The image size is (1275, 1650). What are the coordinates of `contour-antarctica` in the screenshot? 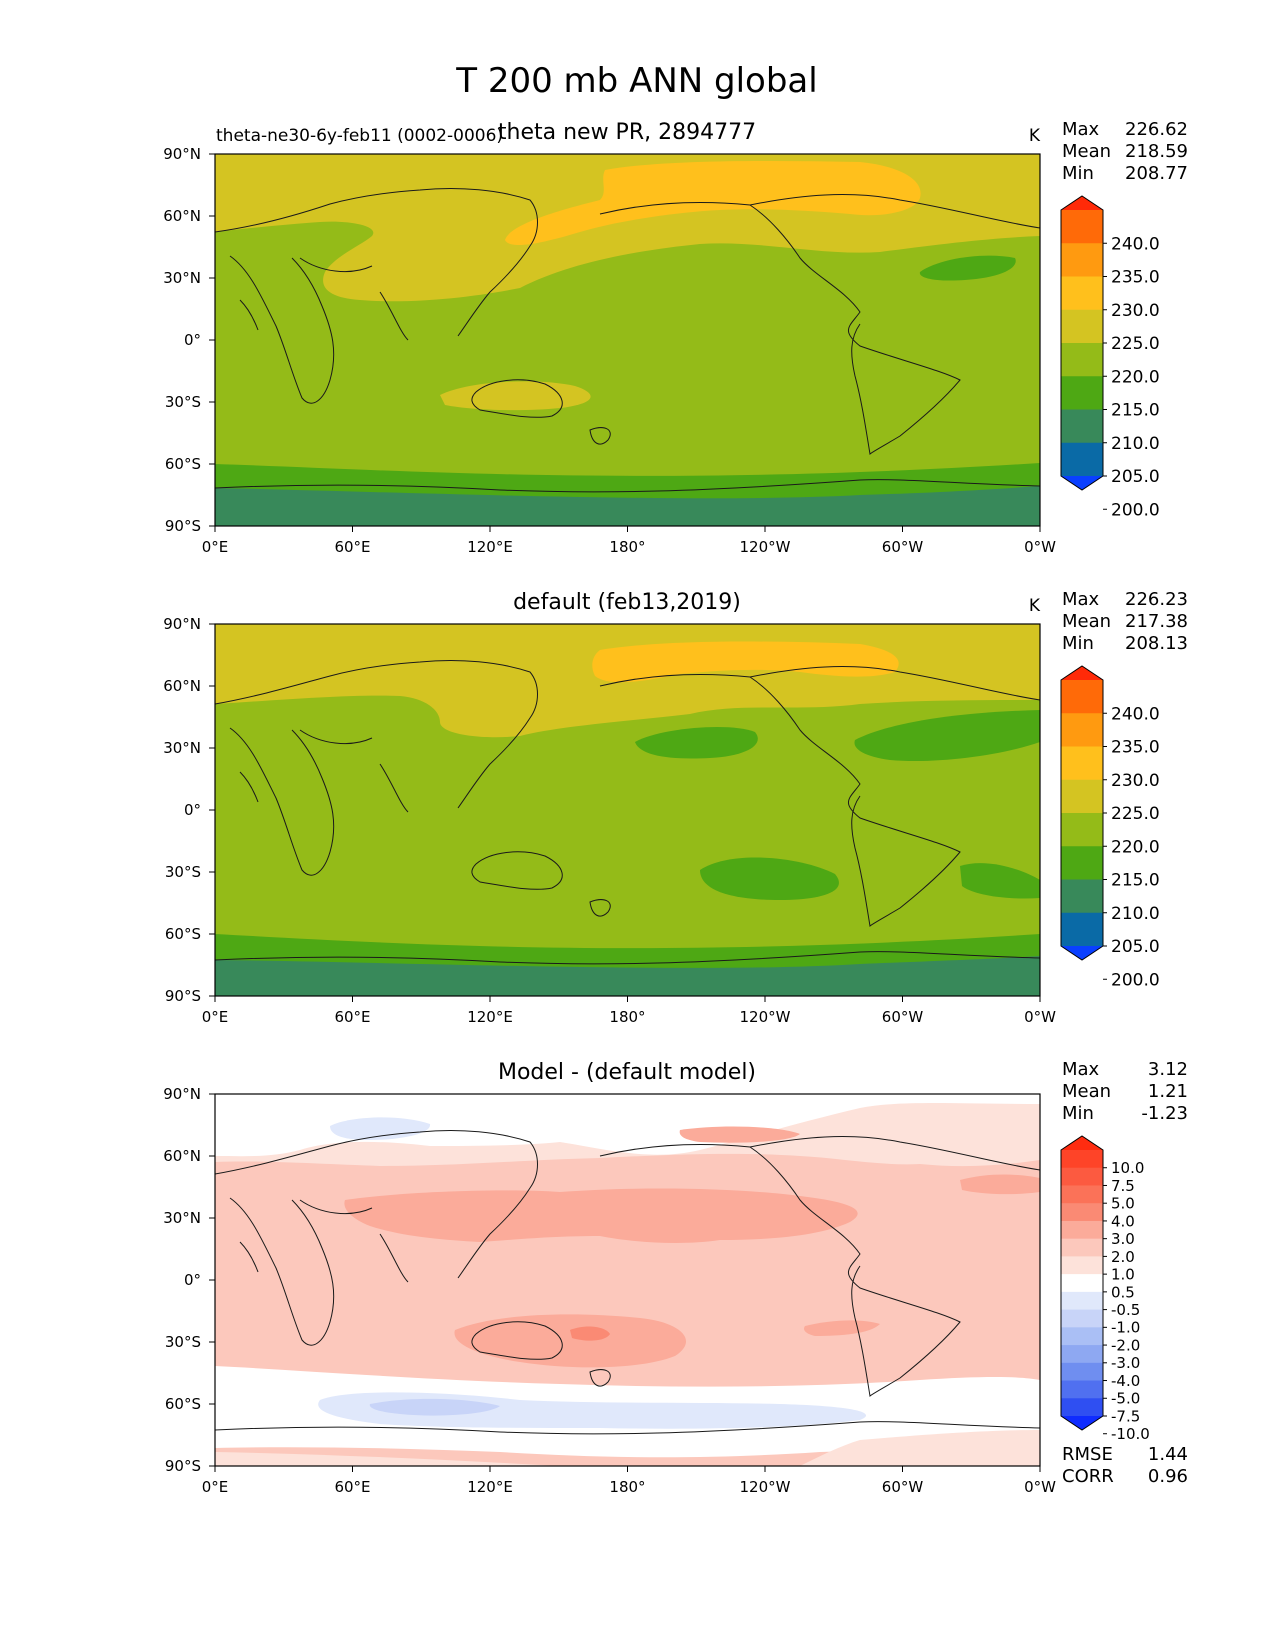 It's located at (627, 976).